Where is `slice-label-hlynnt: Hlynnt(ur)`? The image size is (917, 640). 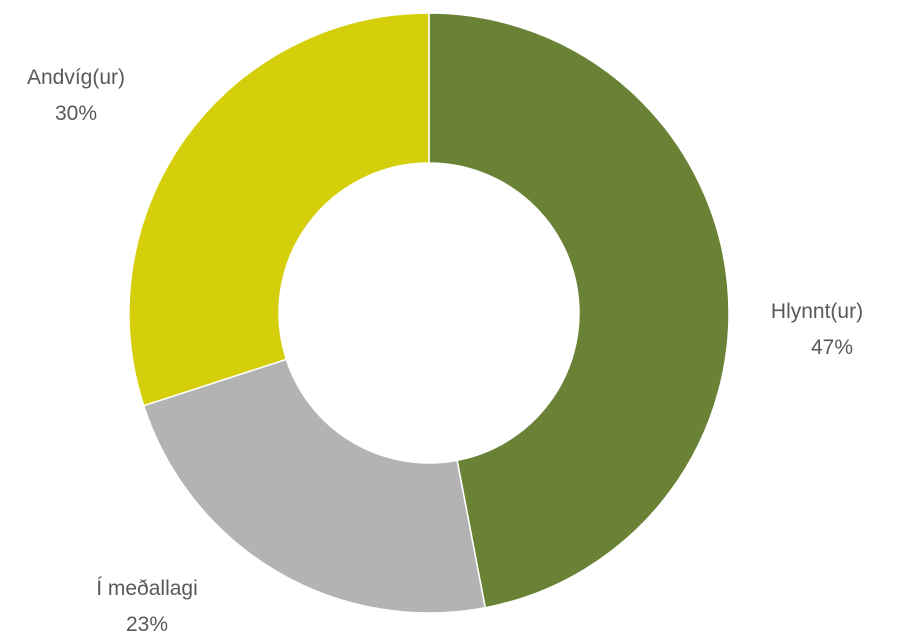
slice-label-hlynnt: Hlynnt(ur) is located at coordinates (817, 311).